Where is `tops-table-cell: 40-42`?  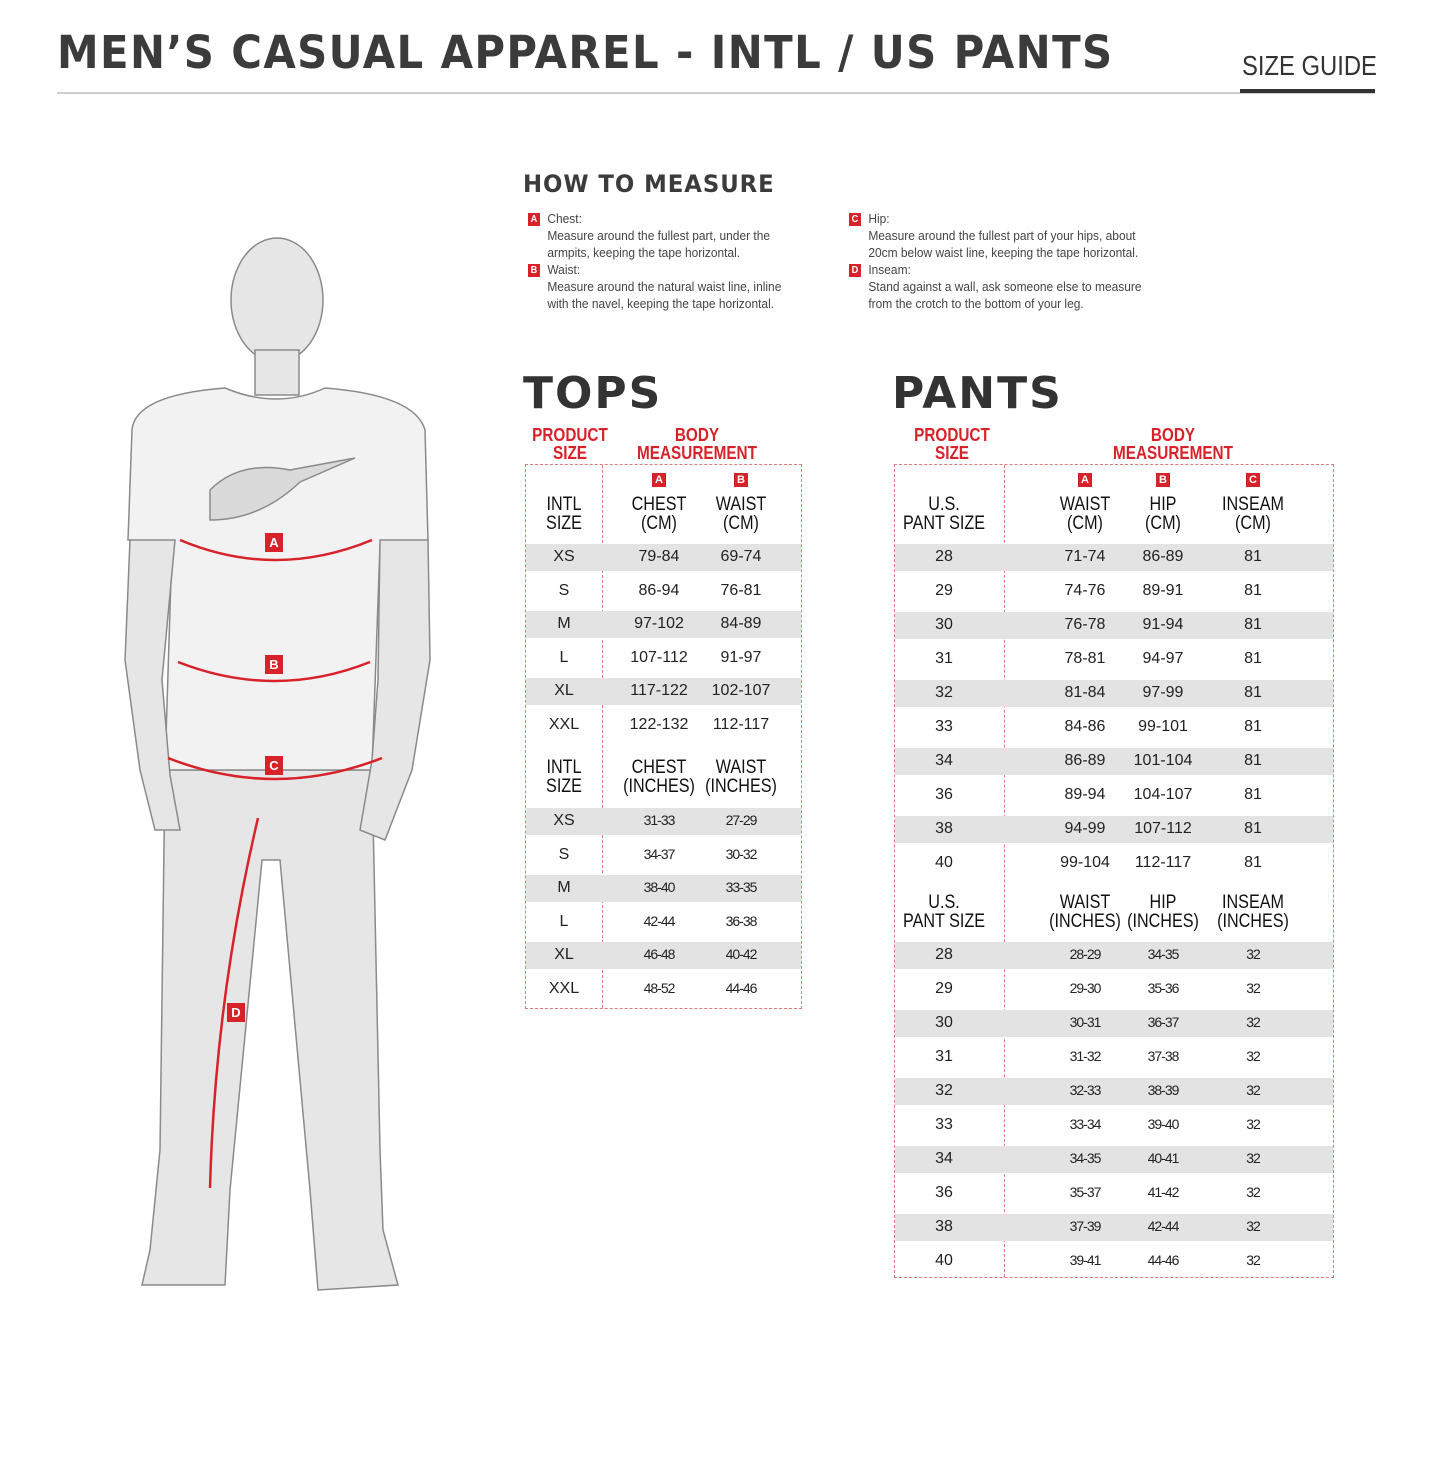
tops-table-cell: 40-42 is located at coordinates (741, 954).